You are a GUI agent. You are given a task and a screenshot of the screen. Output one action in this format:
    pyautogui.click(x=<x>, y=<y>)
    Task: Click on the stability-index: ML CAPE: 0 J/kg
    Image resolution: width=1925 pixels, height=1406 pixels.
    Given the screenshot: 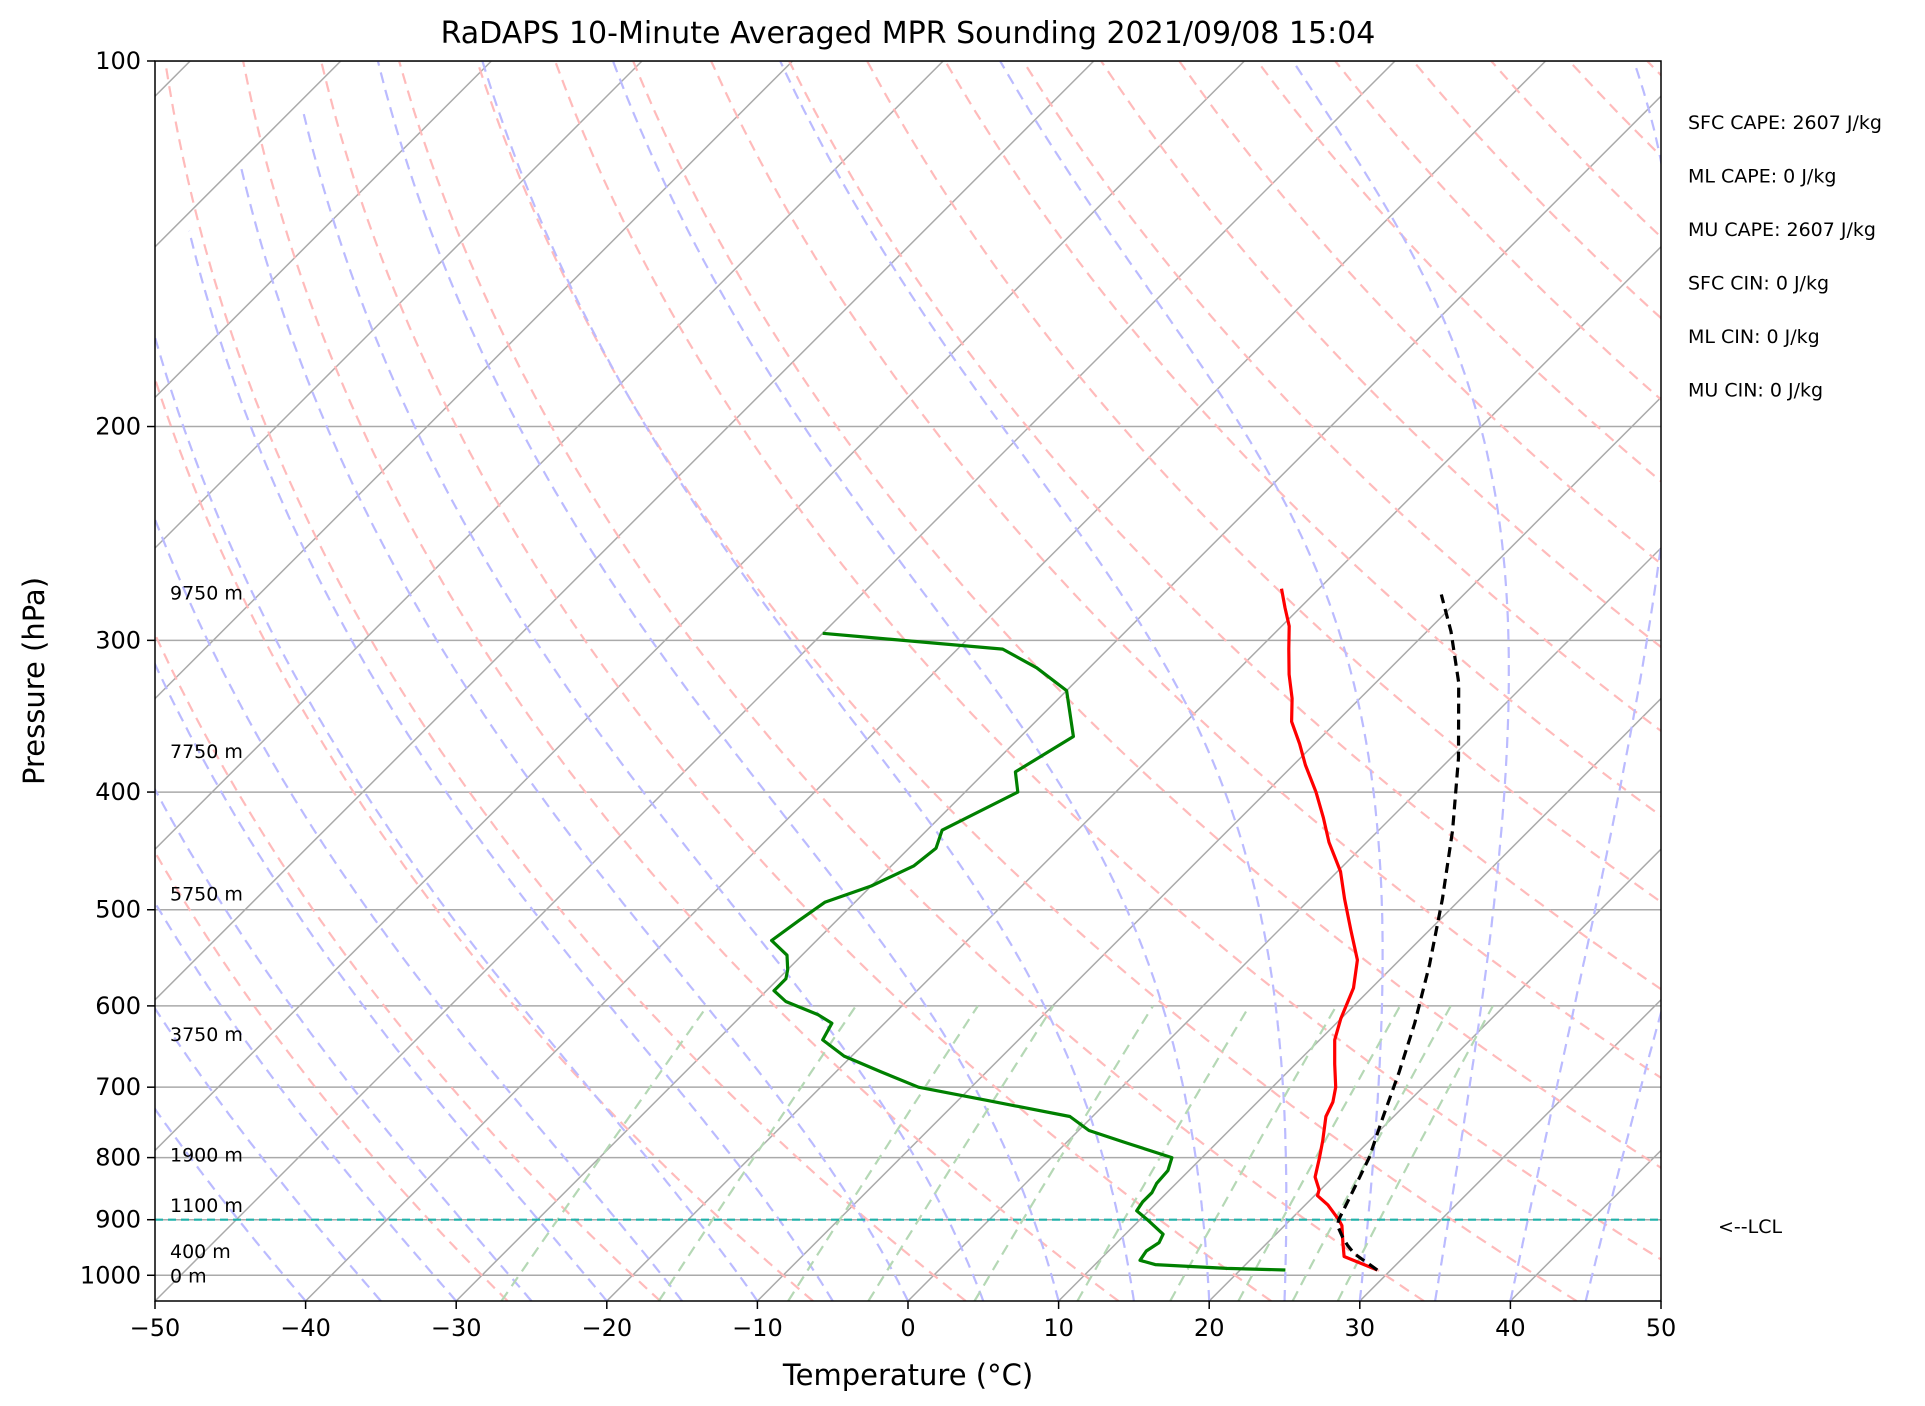 What is the action you would take?
    pyautogui.click(x=1762, y=177)
    